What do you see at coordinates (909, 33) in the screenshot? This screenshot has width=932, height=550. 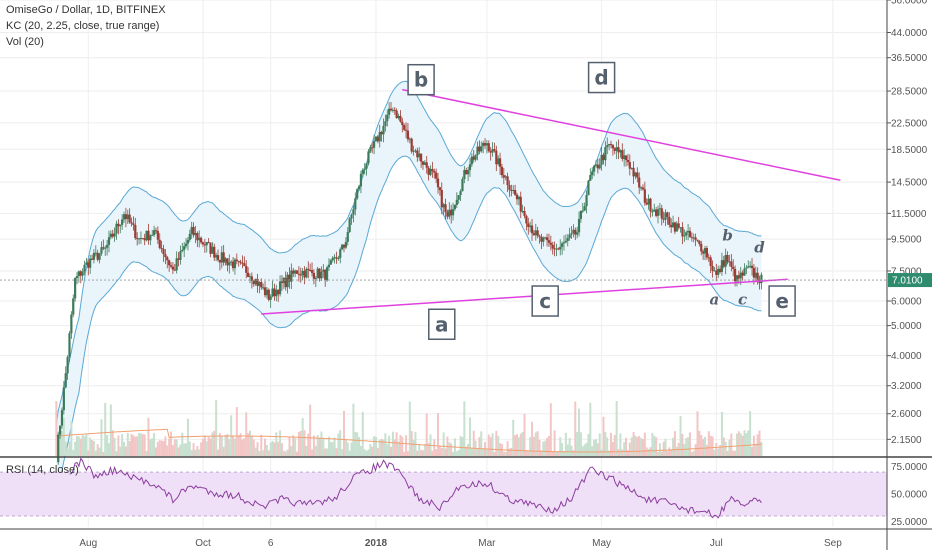 I see `price-axis-label: 44.0000` at bounding box center [909, 33].